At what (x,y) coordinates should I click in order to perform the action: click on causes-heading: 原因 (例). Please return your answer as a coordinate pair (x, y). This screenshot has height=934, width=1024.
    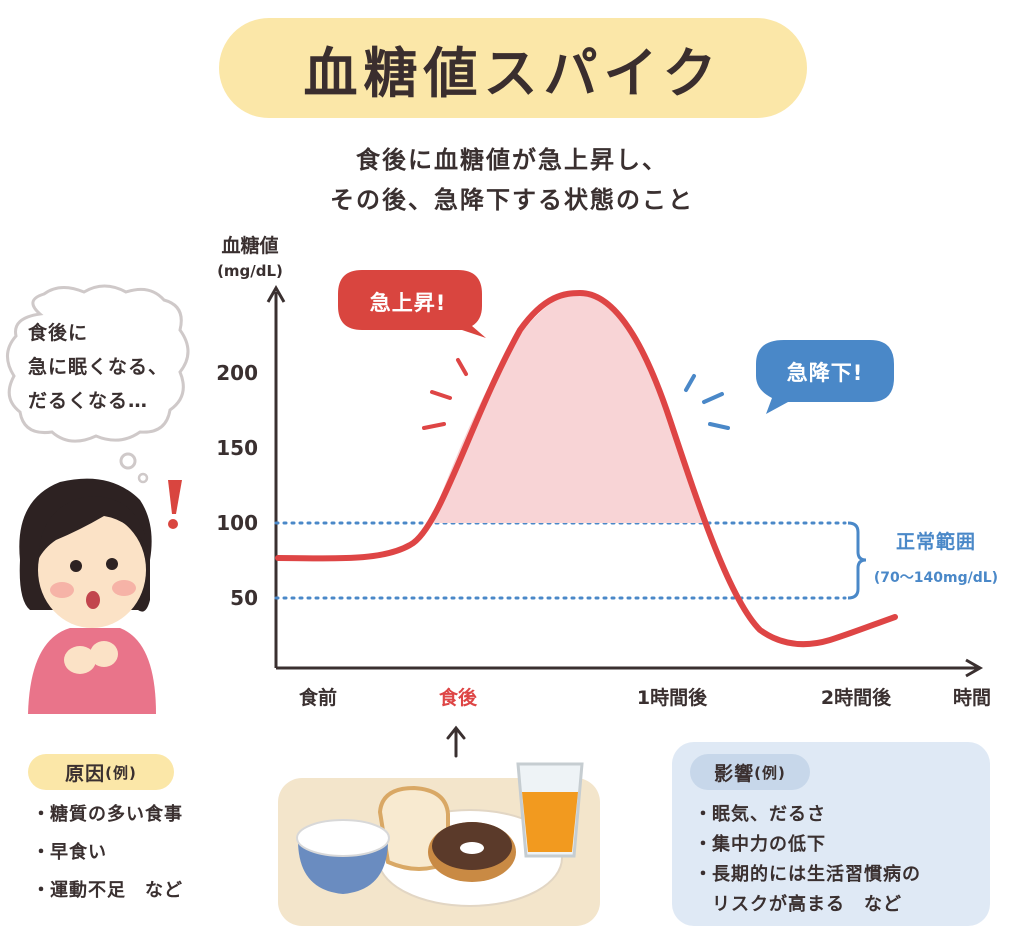
    Looking at the image, I should click on (101, 772).